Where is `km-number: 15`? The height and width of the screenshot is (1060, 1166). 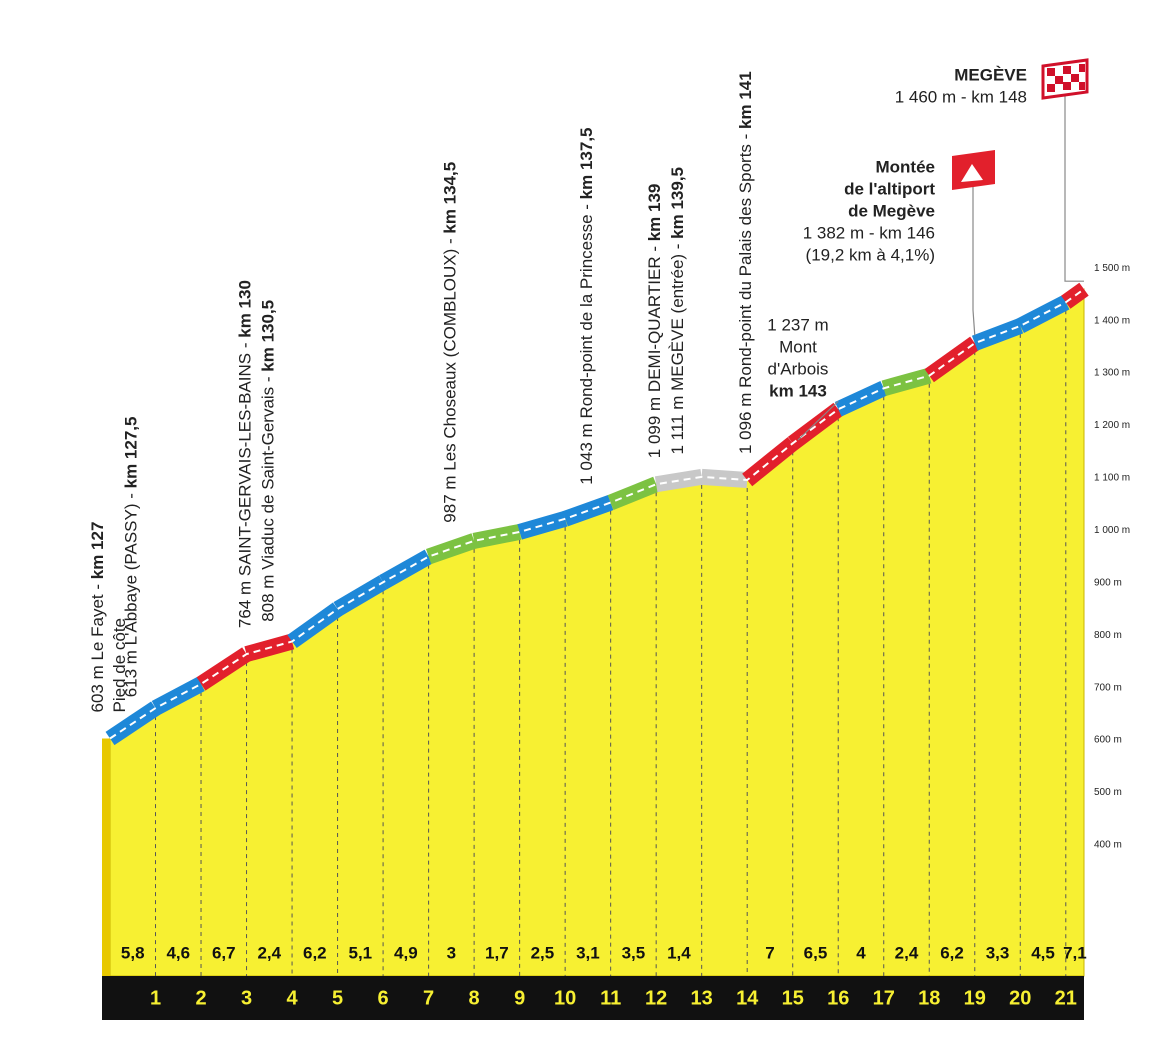 km-number: 15 is located at coordinates (793, 998).